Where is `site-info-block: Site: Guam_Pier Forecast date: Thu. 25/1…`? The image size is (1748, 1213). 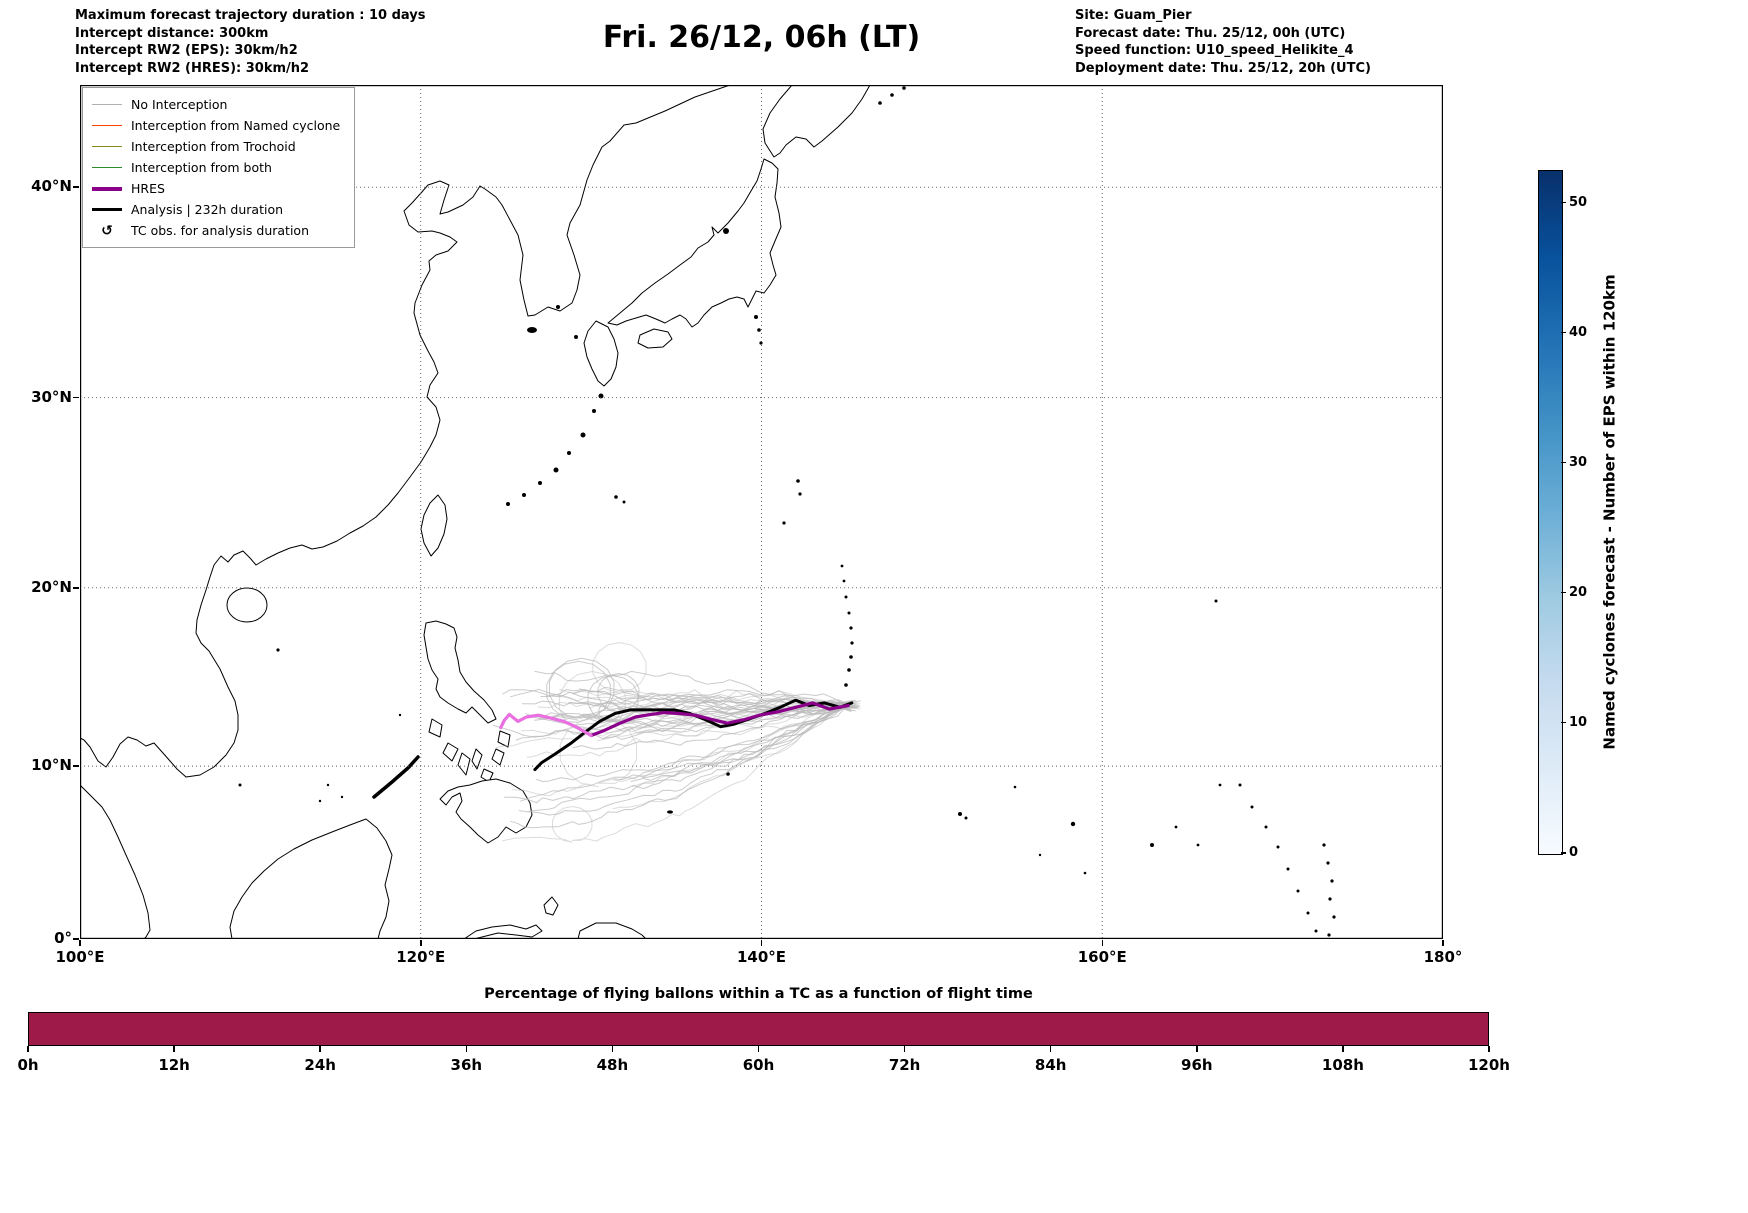 site-info-block: Site: Guam_Pier Forecast date: Thu. 25/1… is located at coordinates (1223, 42).